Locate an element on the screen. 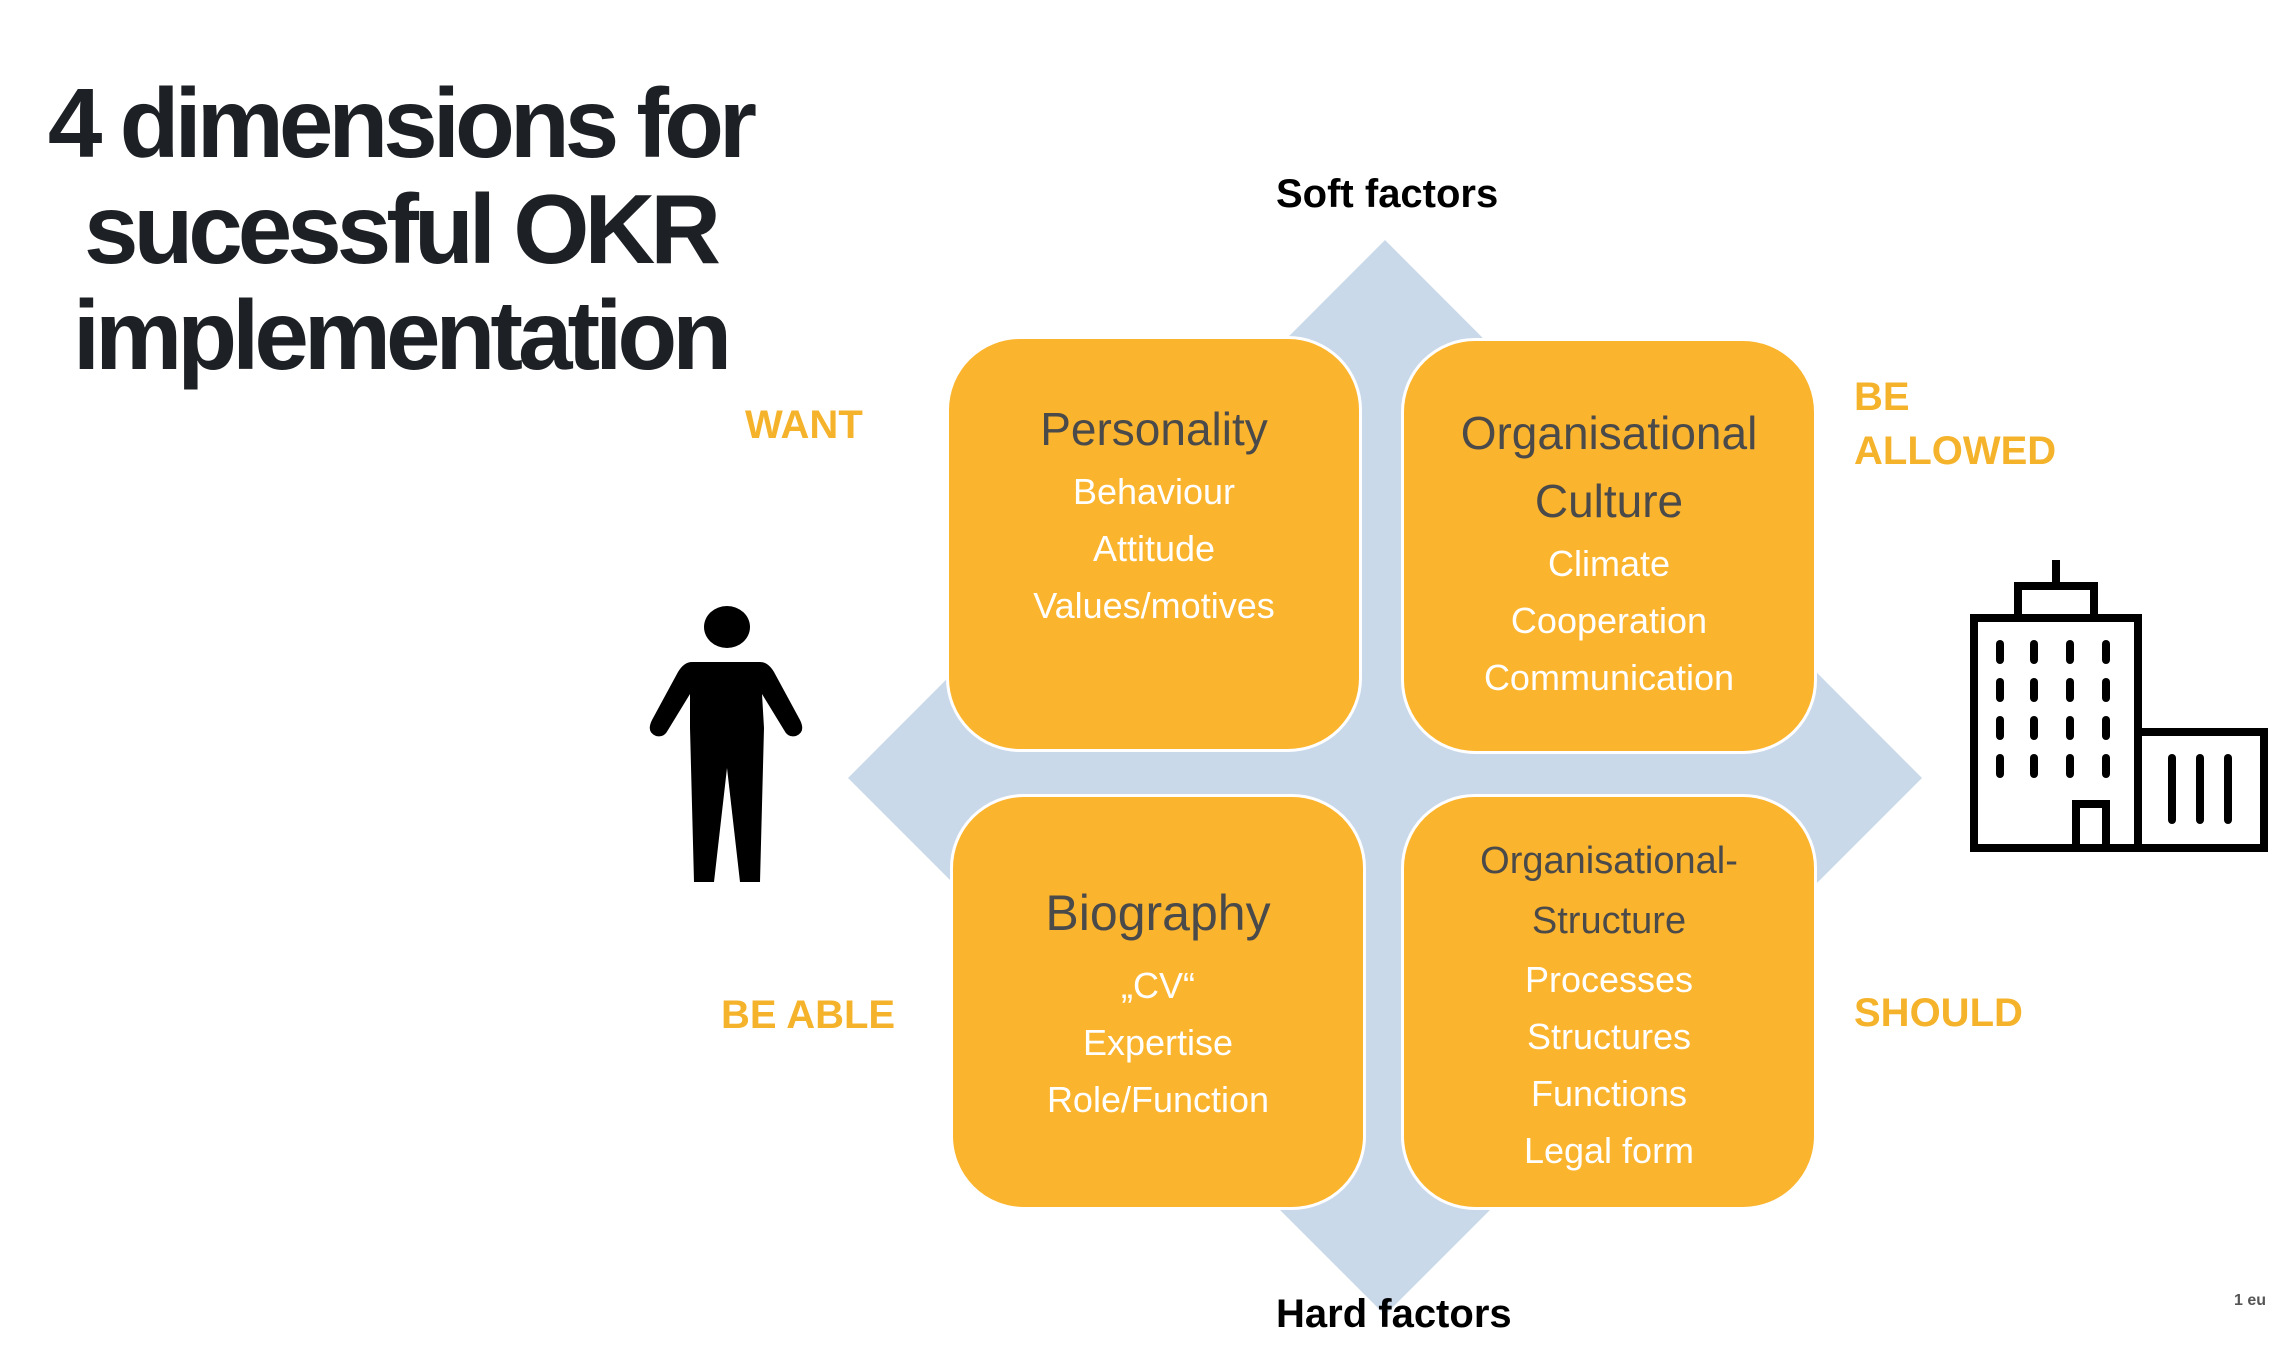  list-item: Cooperation is located at coordinates (1609, 620).